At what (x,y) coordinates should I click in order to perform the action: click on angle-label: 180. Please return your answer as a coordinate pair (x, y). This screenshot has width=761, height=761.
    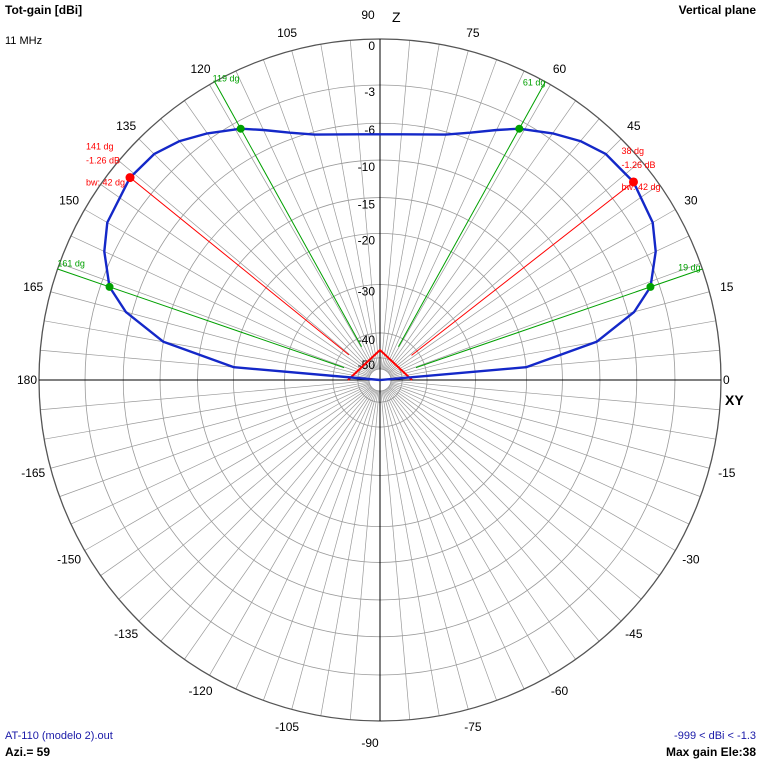
    Looking at the image, I should click on (27, 380).